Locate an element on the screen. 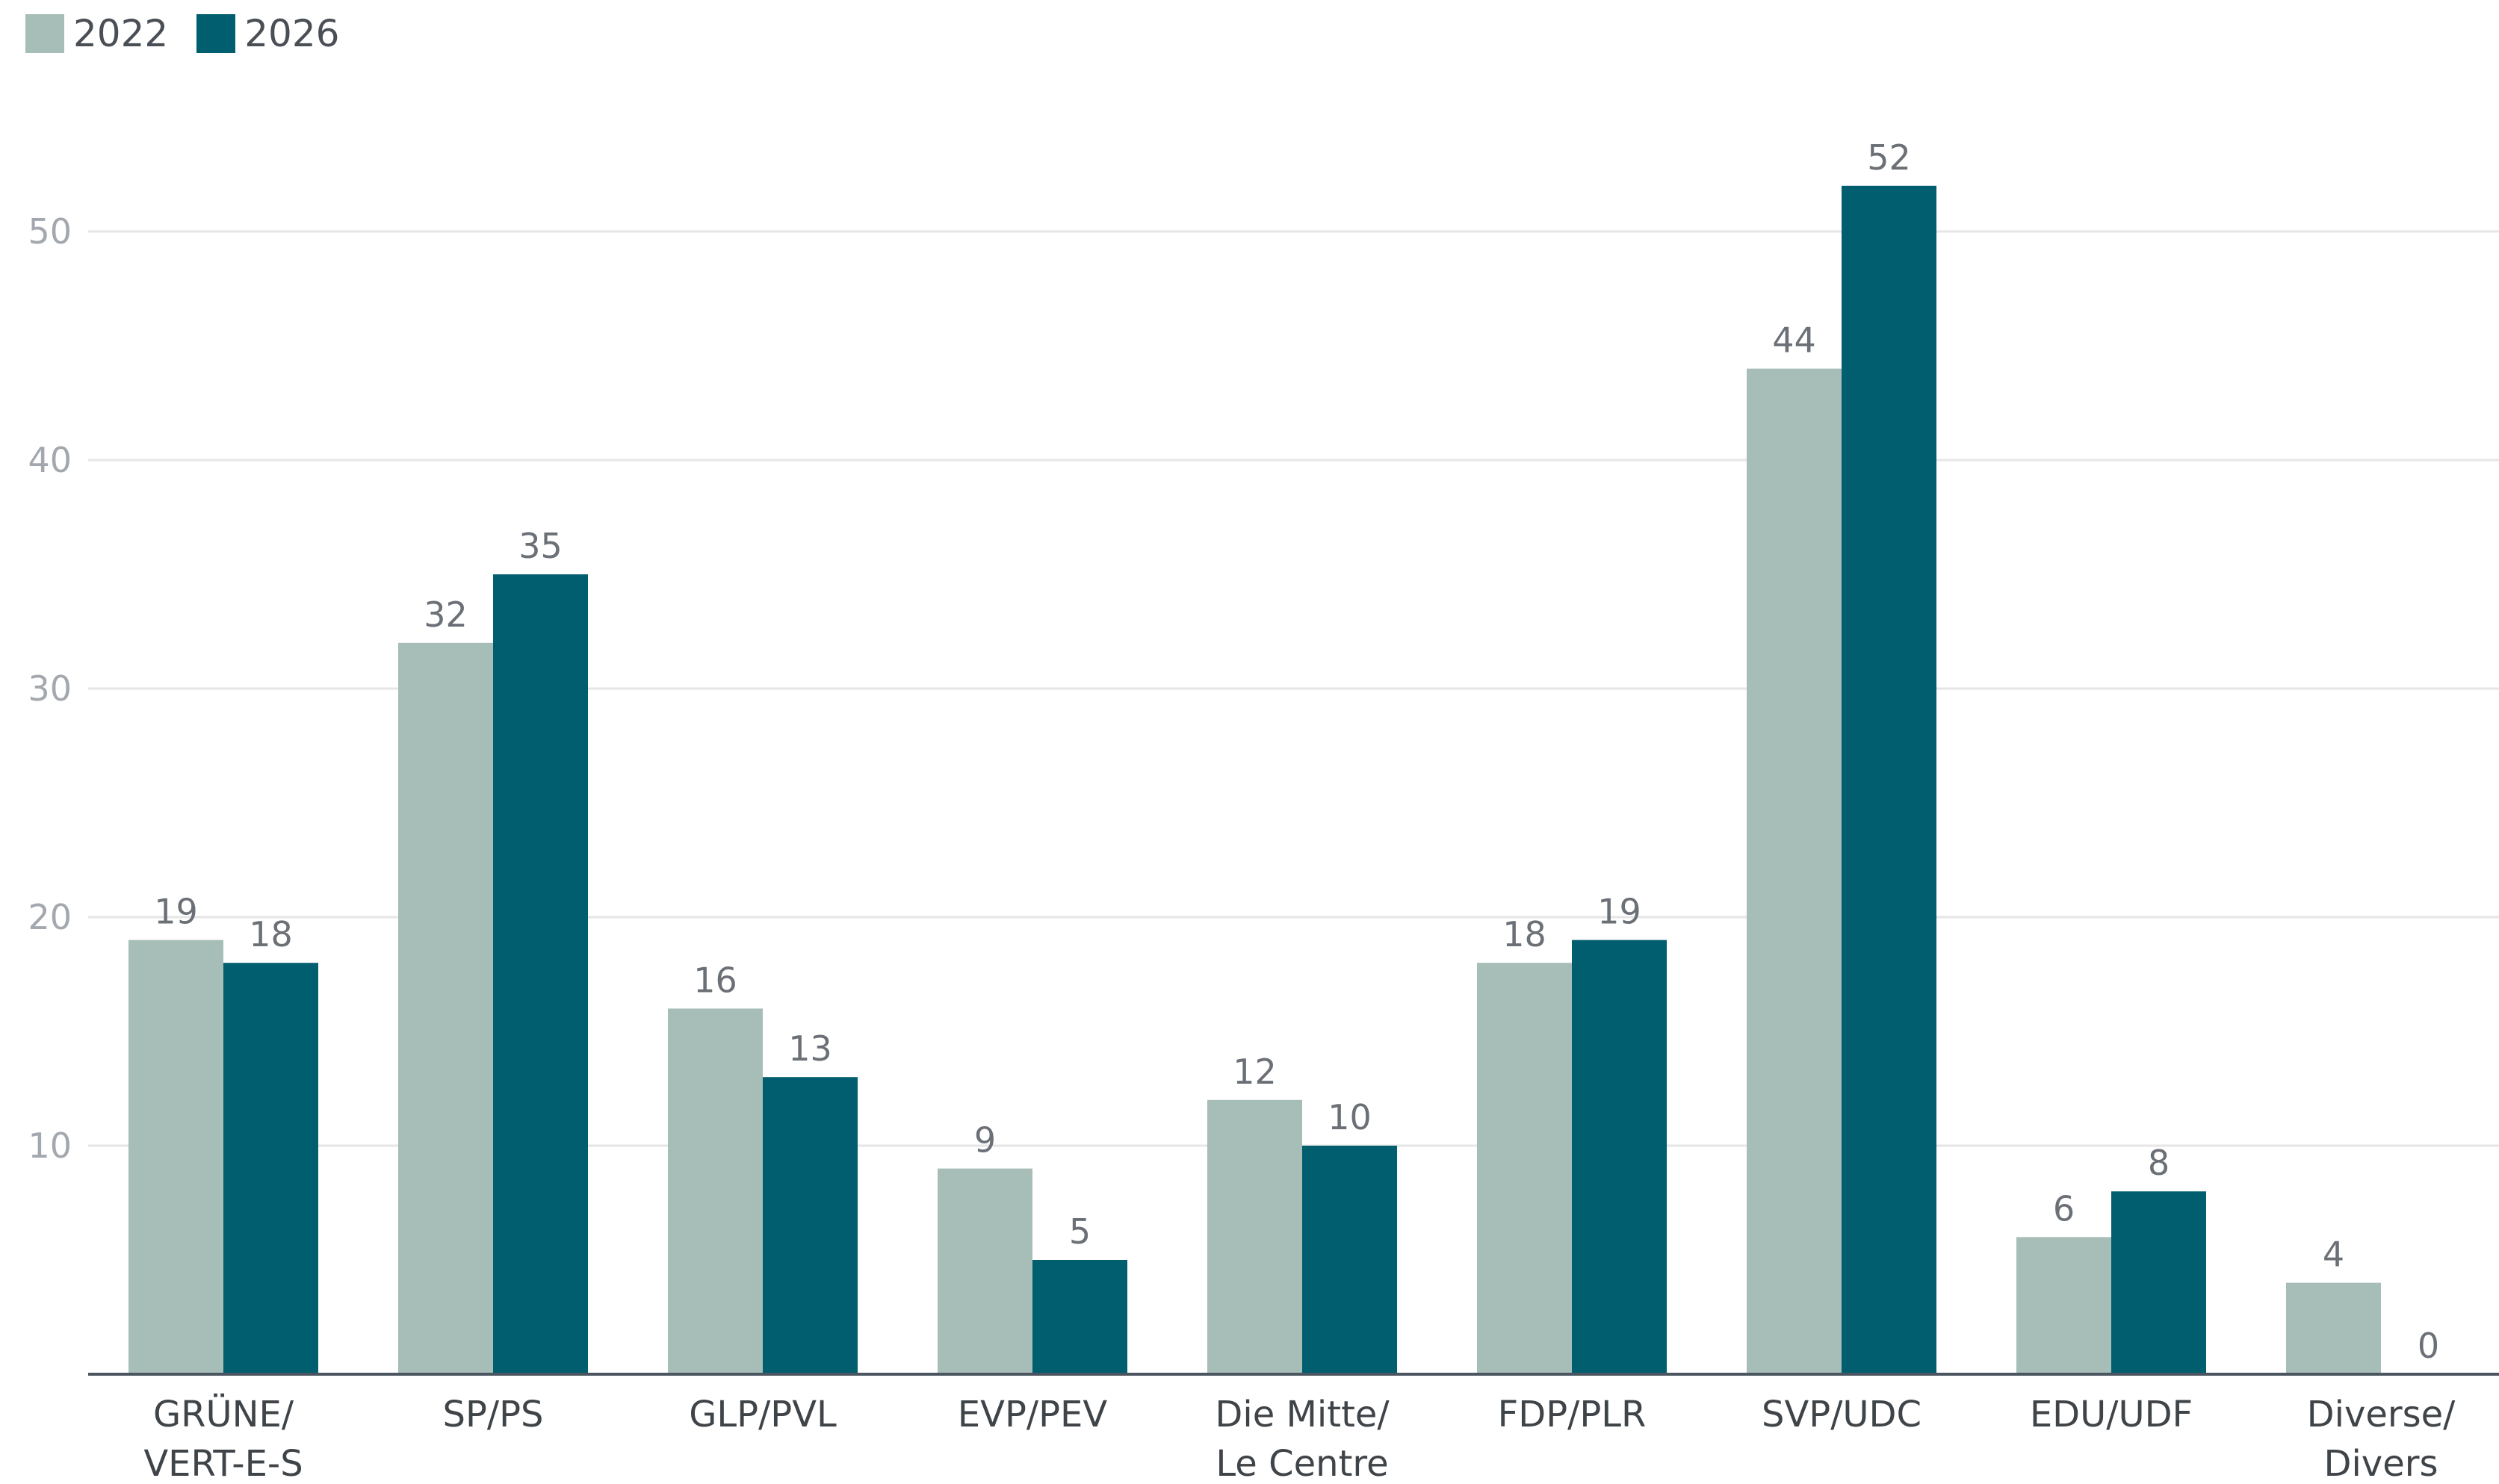  category-label-line: EDU/UDF is located at coordinates (2111, 1415).